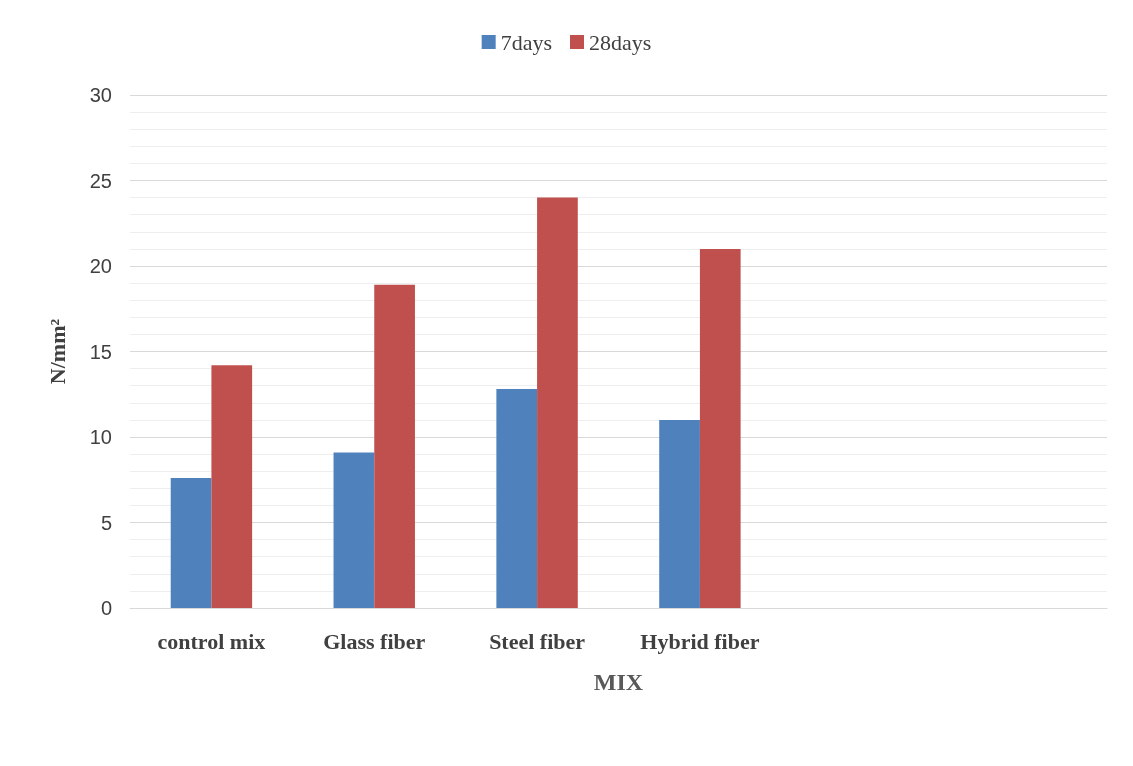  What do you see at coordinates (100, 180) in the screenshot?
I see `y-tick-label: 25` at bounding box center [100, 180].